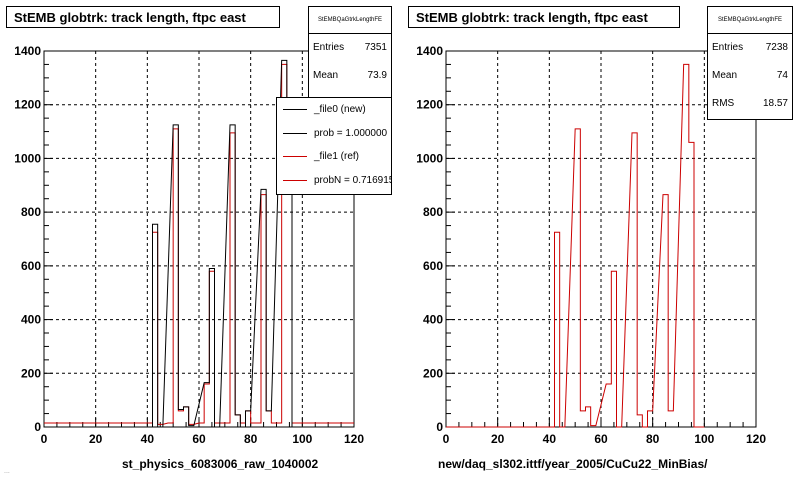  I want to click on right-stats-mean: Mean 74, so click(750, 76).